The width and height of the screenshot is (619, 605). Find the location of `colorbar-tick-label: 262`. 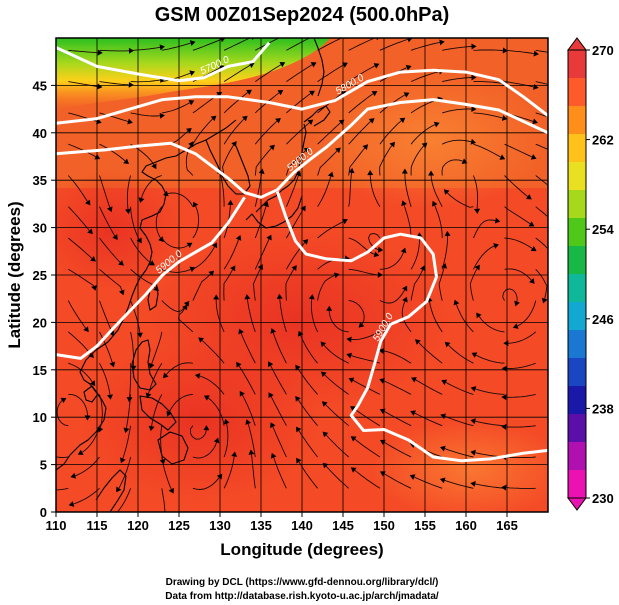

colorbar-tick-label: 262 is located at coordinates (603, 140).